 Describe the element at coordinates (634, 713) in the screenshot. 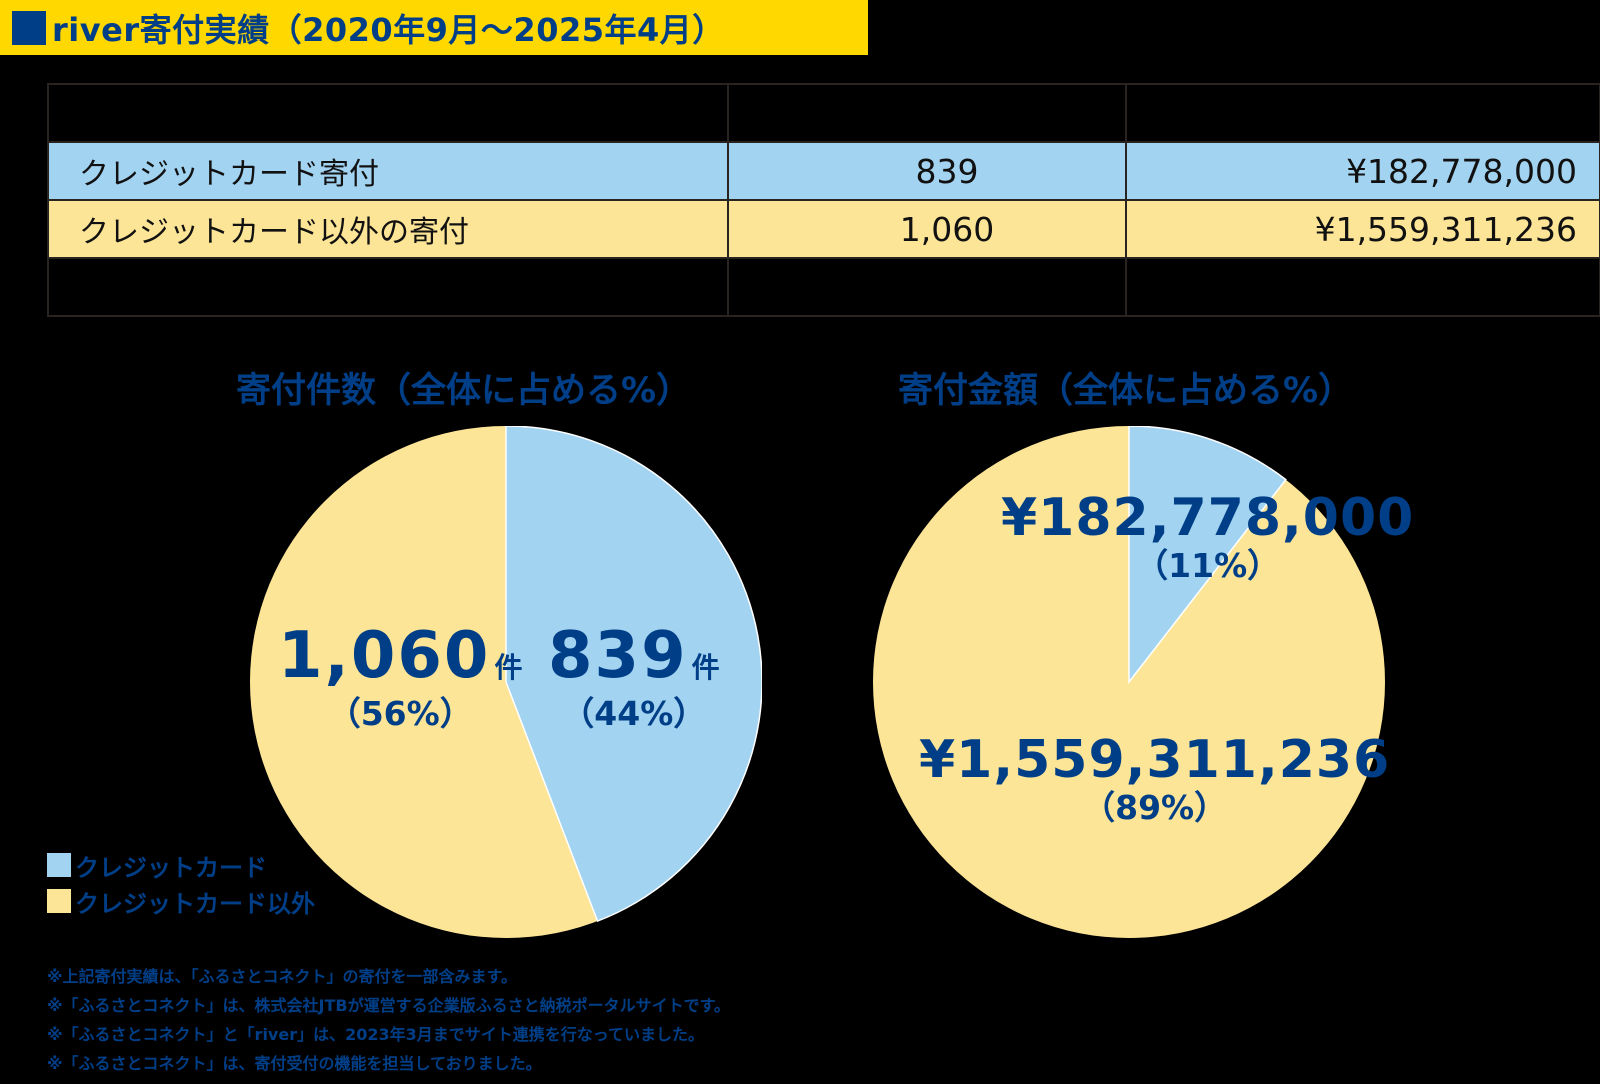

I see `count-percent: （44%）` at that location.